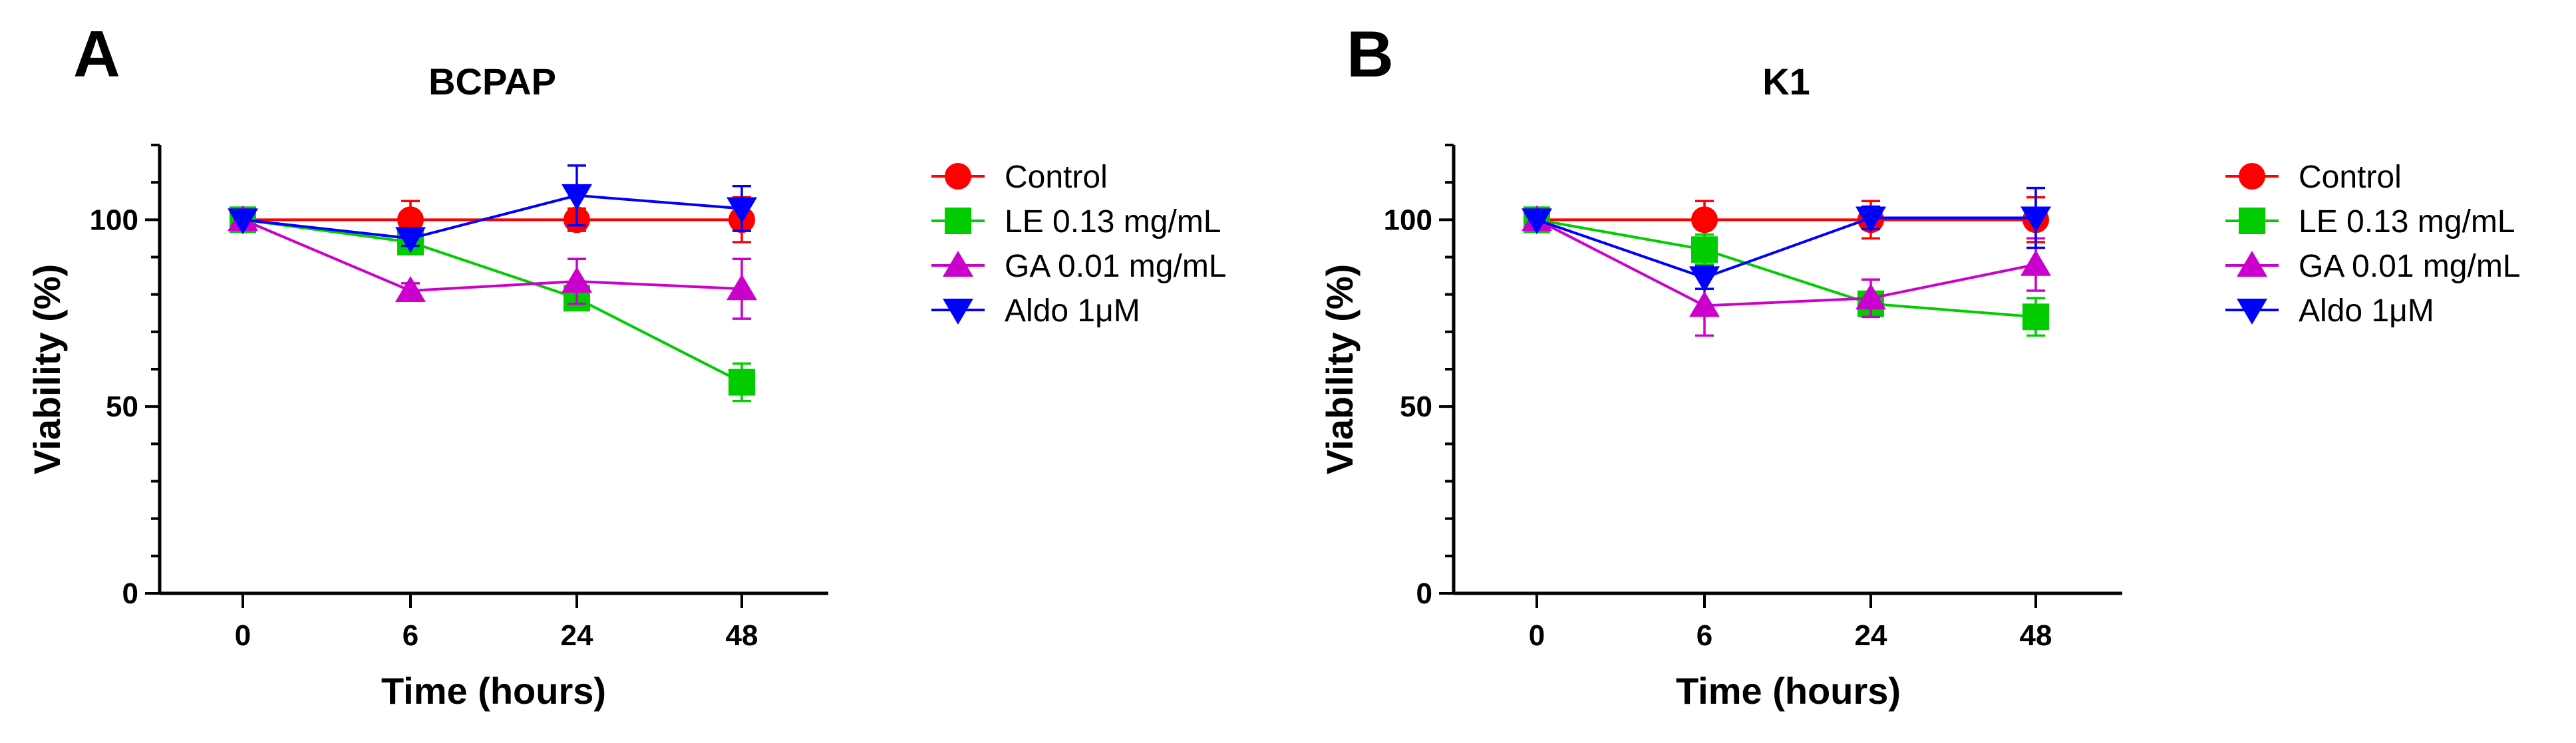 The height and width of the screenshot is (743, 2576). What do you see at coordinates (1786, 219) in the screenshot?
I see `series-control` at bounding box center [1786, 219].